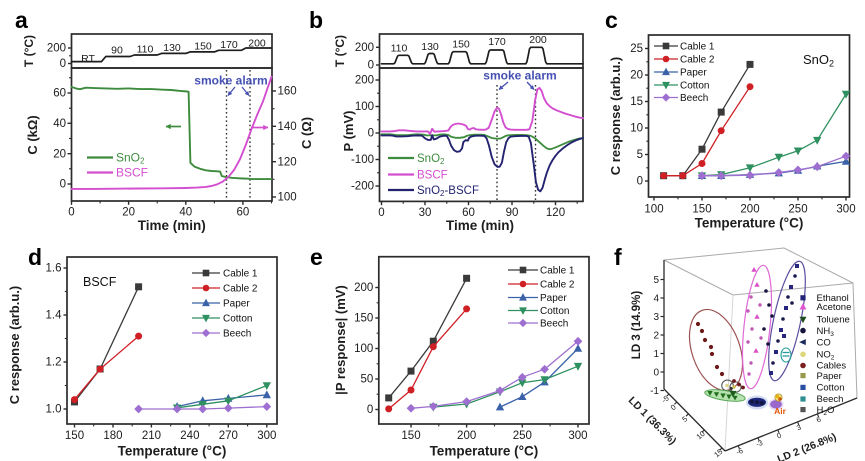 This screenshot has height=461, width=865. Describe the element at coordinates (316, 20) in the screenshot. I see `svg-text: b` at that location.